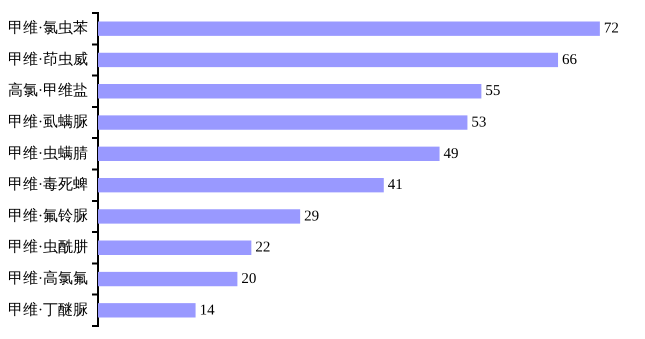 The width and height of the screenshot is (645, 339). Describe the element at coordinates (208, 310) in the screenshot. I see `data-label: 14` at that location.